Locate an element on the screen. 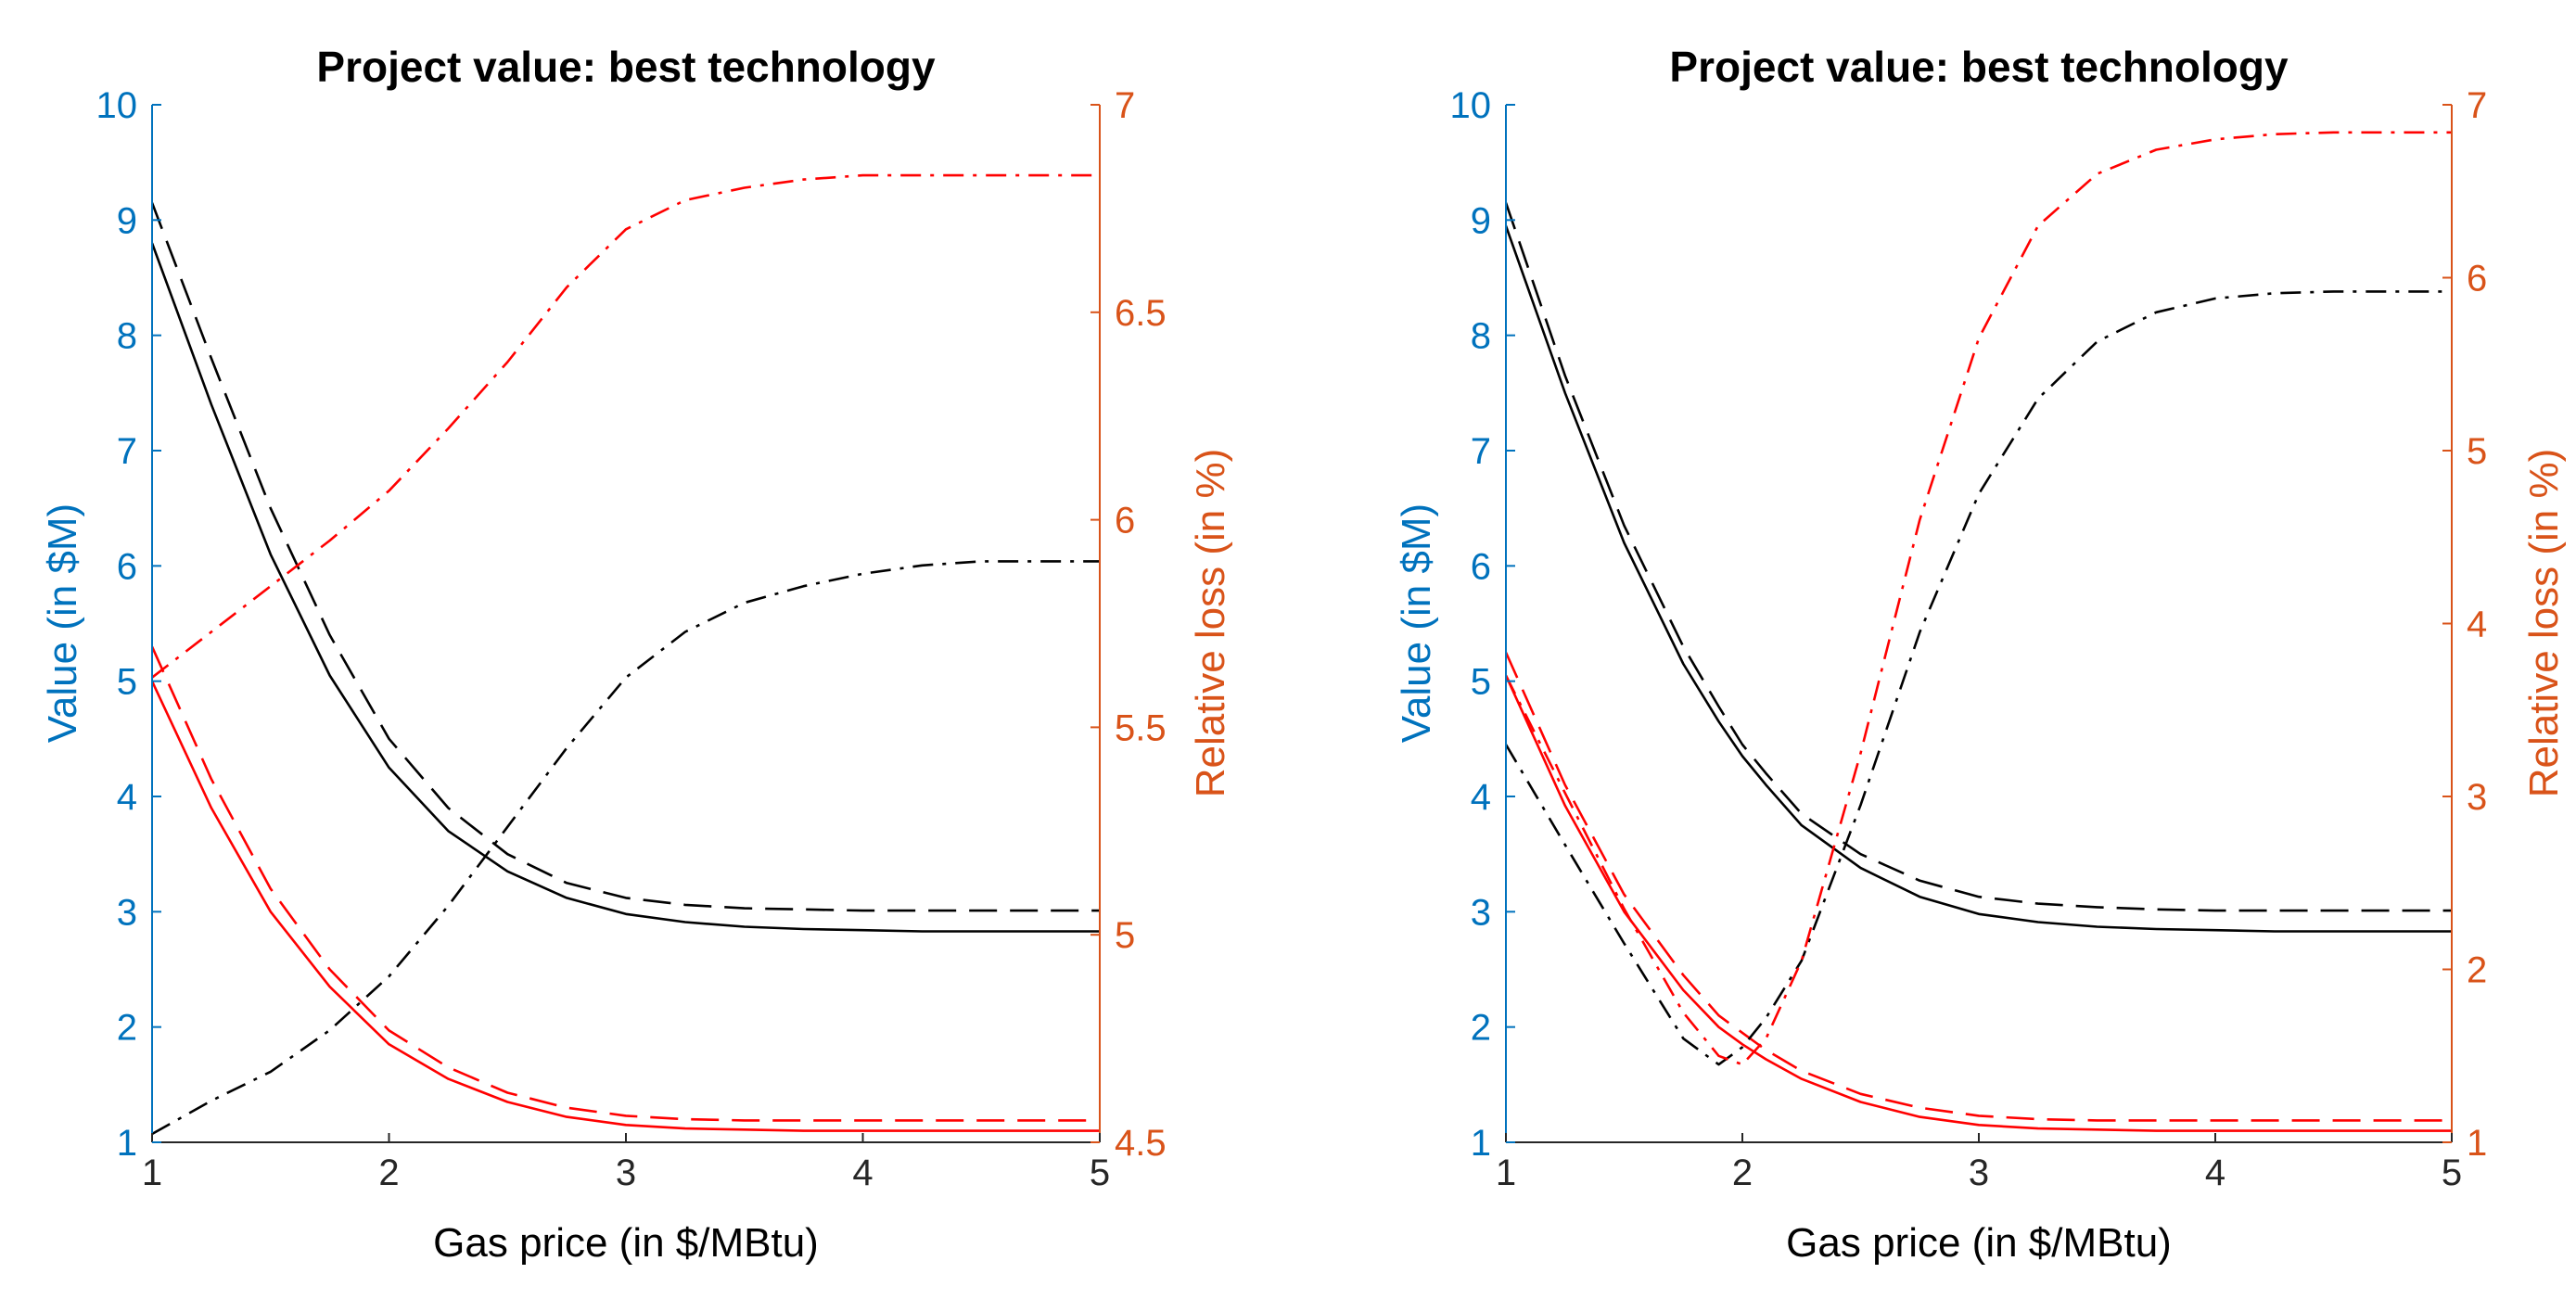  p1-y-tick-label-0: 1 is located at coordinates (1481, 1143).